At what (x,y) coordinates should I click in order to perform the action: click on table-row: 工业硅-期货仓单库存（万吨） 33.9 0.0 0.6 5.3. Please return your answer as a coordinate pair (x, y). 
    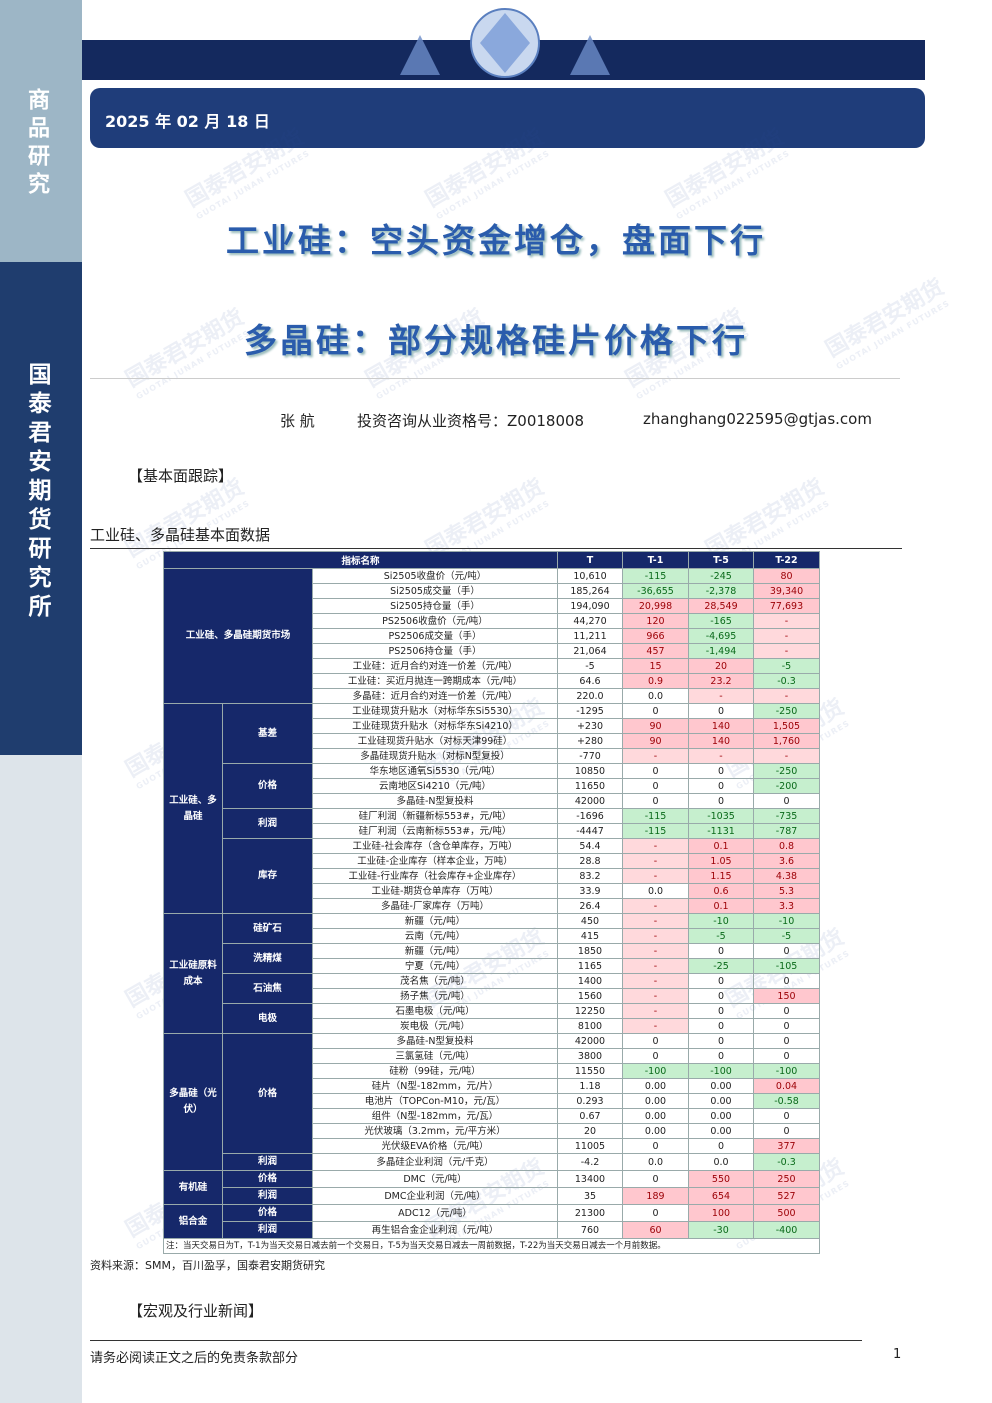
    Looking at the image, I should click on (492, 891).